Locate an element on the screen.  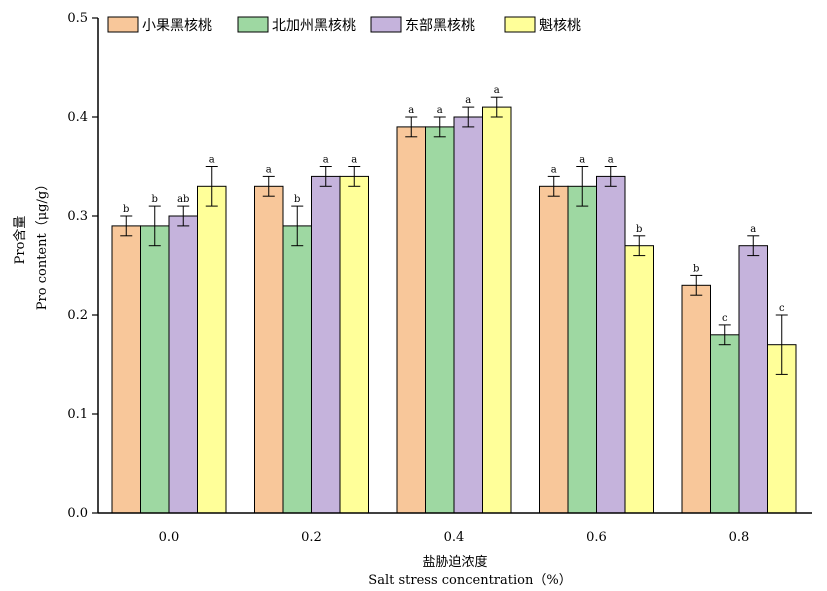
x-axis-ticks: 0.0 0.2 0.4 0.6 0.8 is located at coordinates (454, 537).